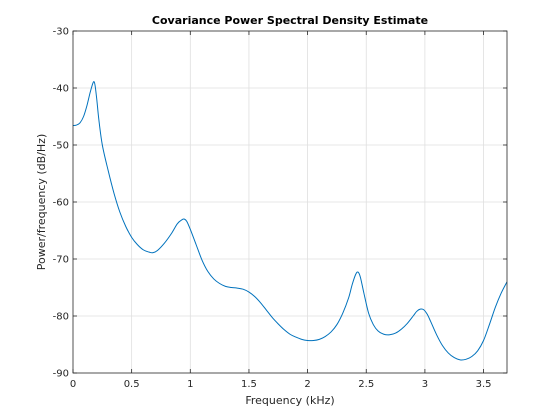 The image size is (560, 420). I want to click on y-axis-label: Power/frequency (dB/Hz), so click(41, 202).